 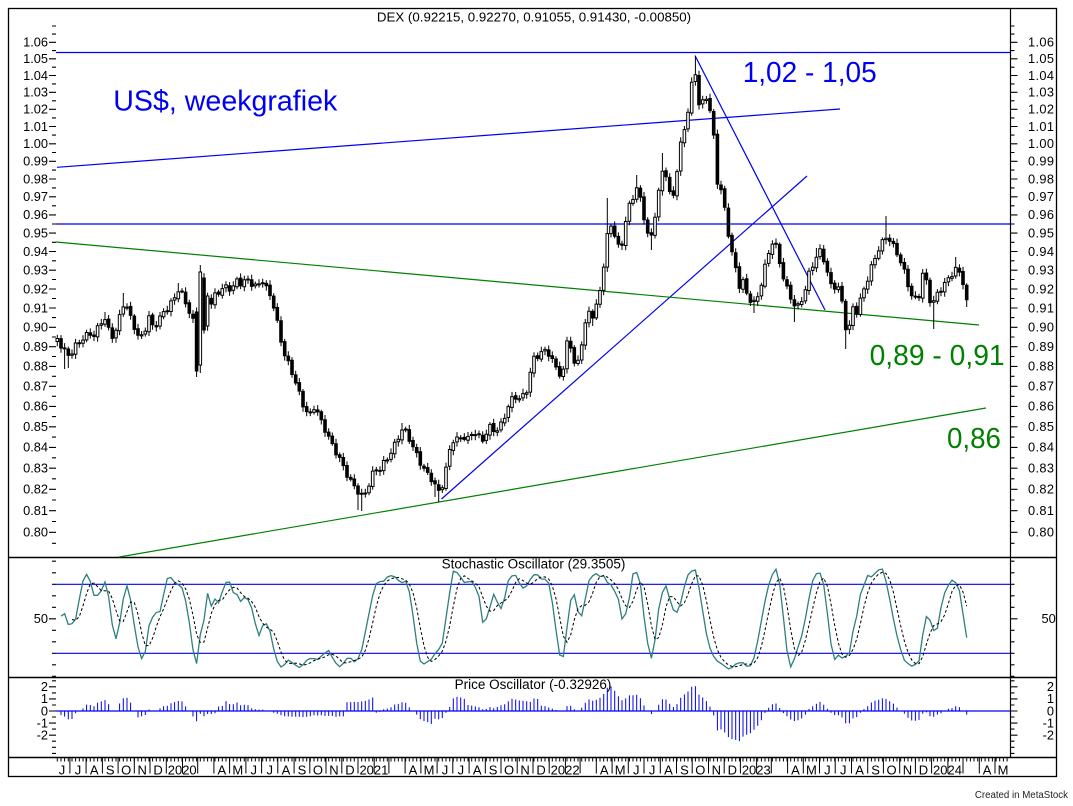 I want to click on svg-text: 2023, so click(x=756, y=770).